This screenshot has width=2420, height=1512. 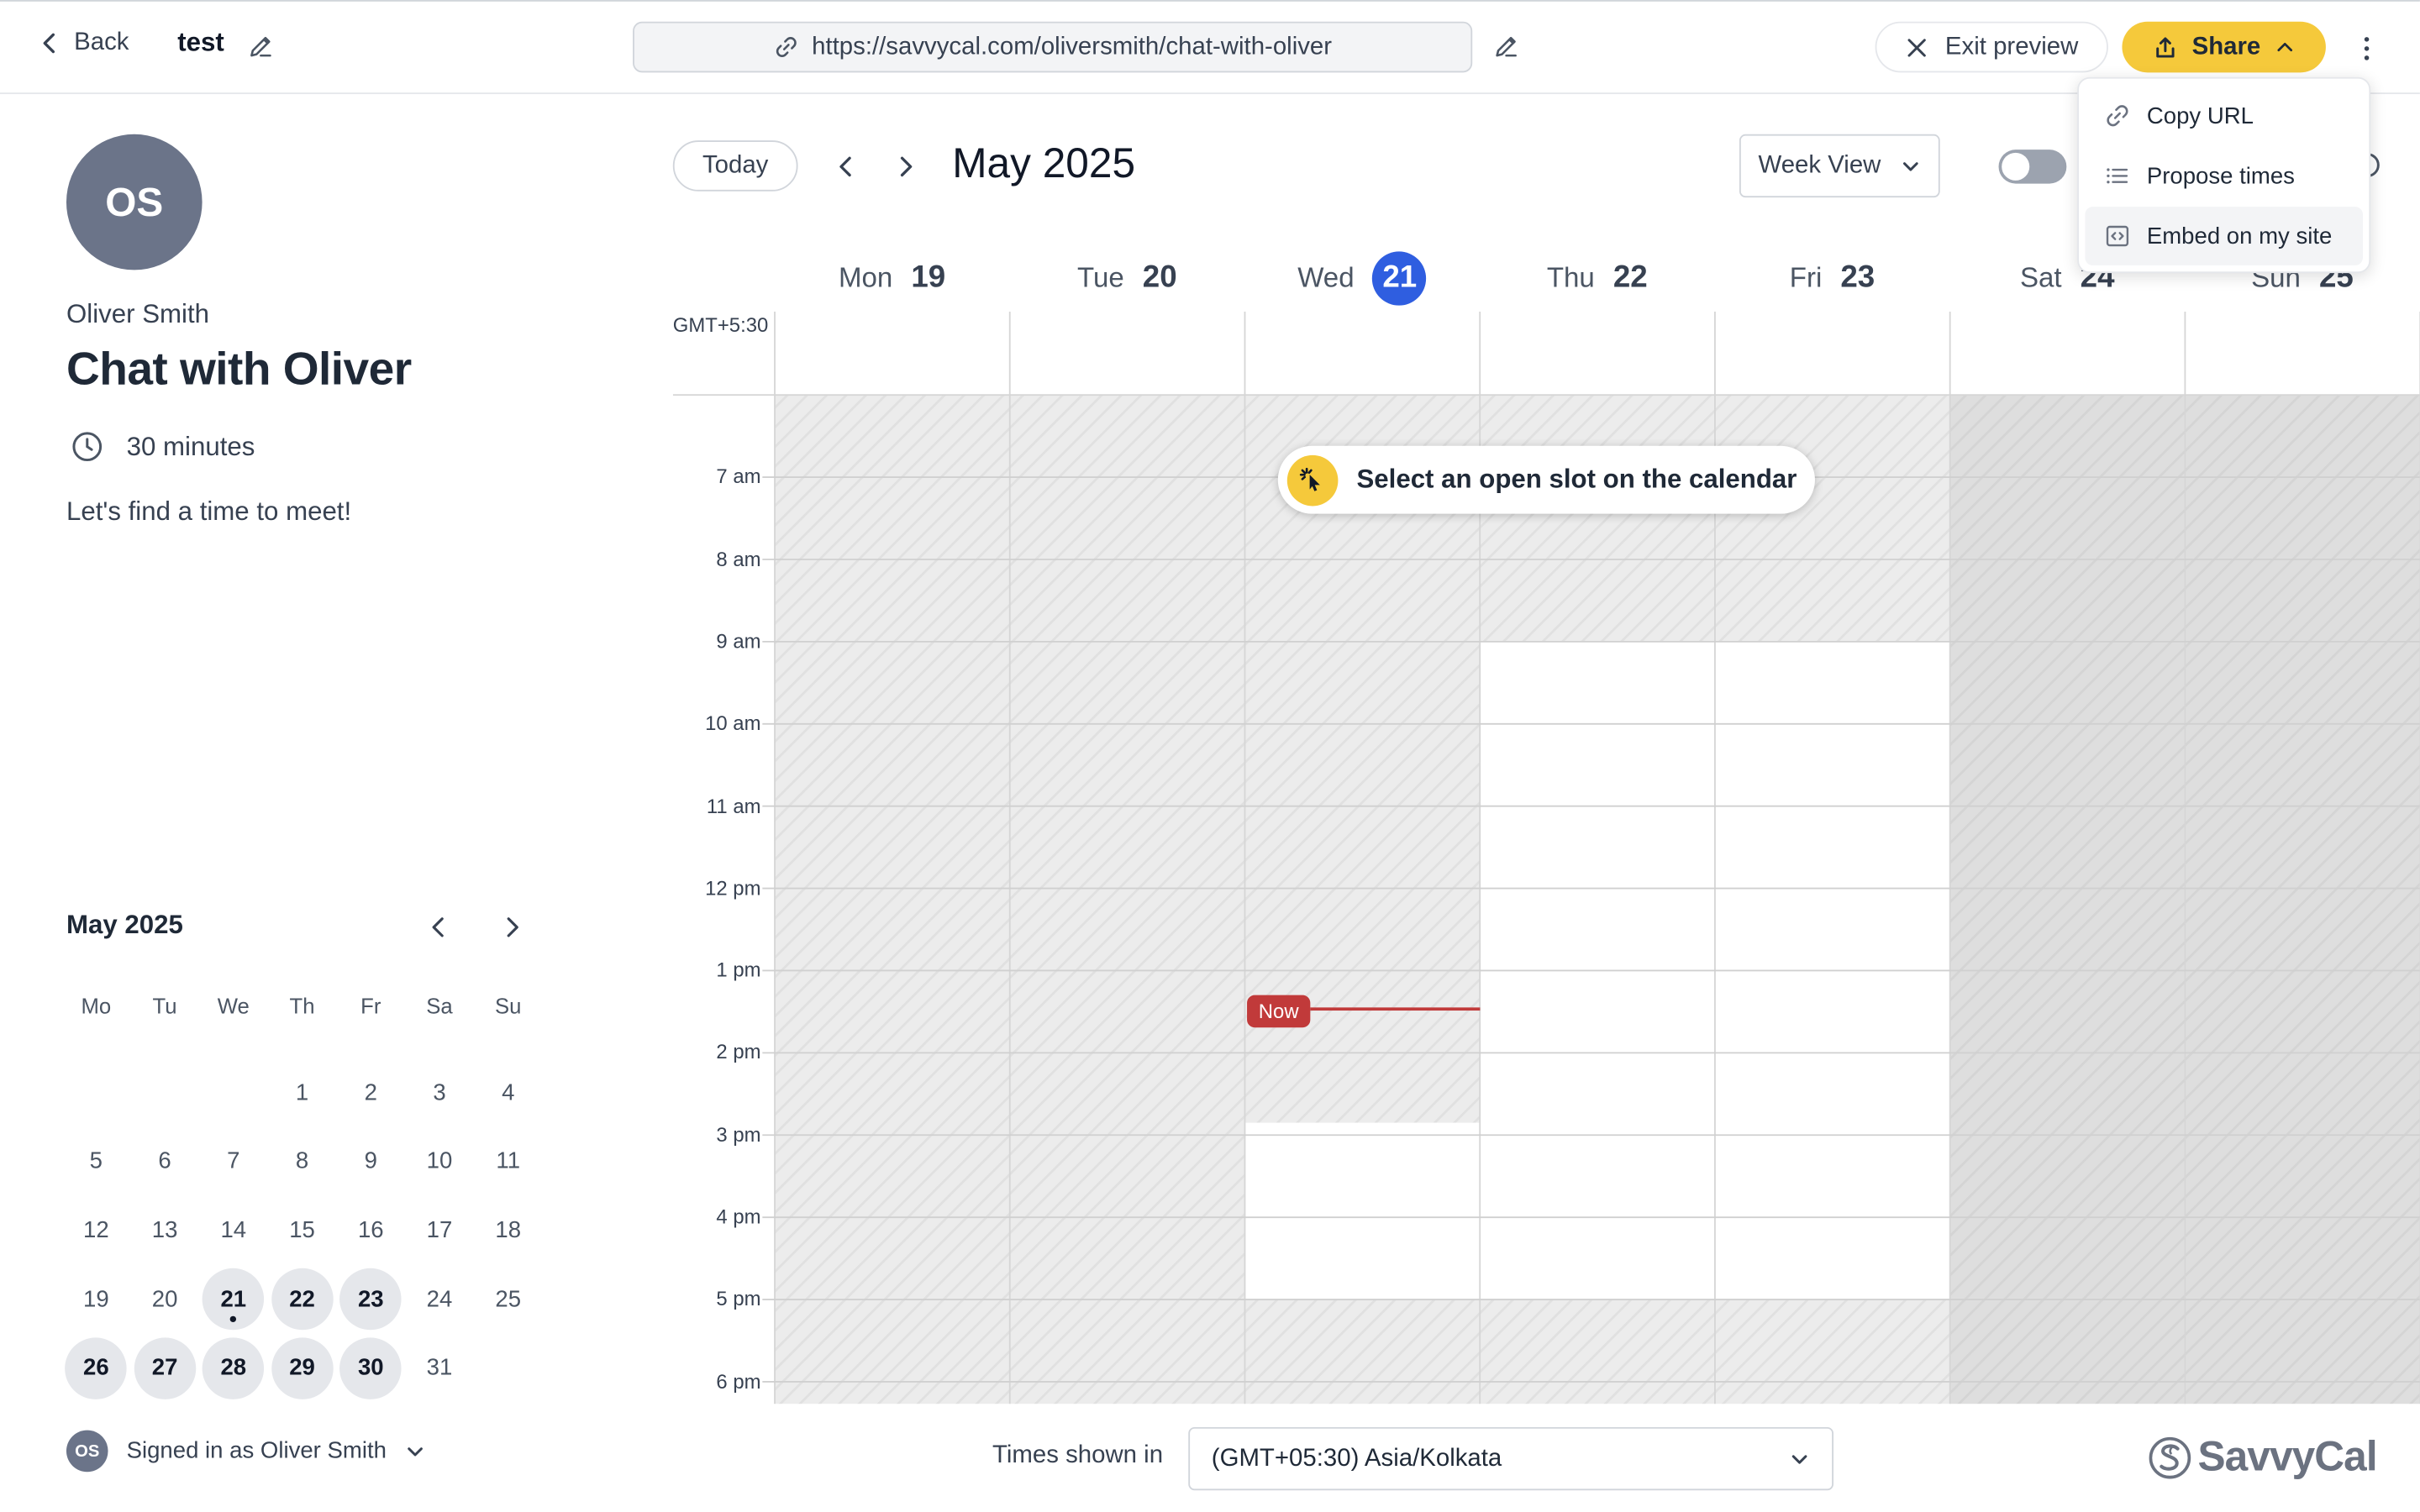 What do you see at coordinates (370, 1161) in the screenshot?
I see `mini-calendar-day: 9` at bounding box center [370, 1161].